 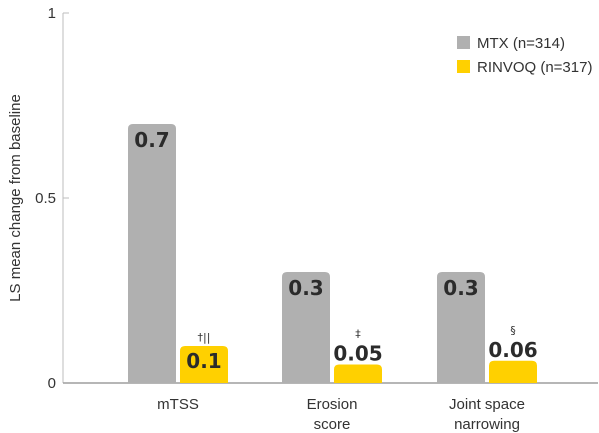 What do you see at coordinates (513, 330) in the screenshot?
I see `footnote-mark: §` at bounding box center [513, 330].